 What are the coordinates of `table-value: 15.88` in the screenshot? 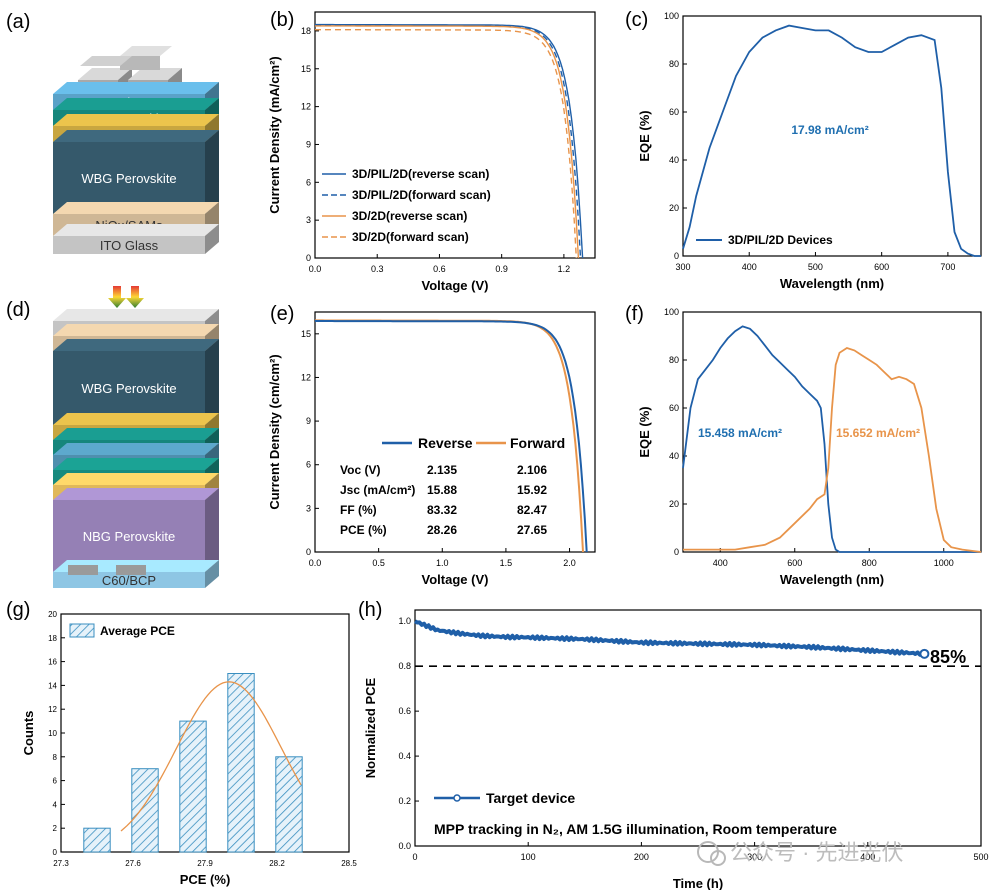 It's located at (442, 490).